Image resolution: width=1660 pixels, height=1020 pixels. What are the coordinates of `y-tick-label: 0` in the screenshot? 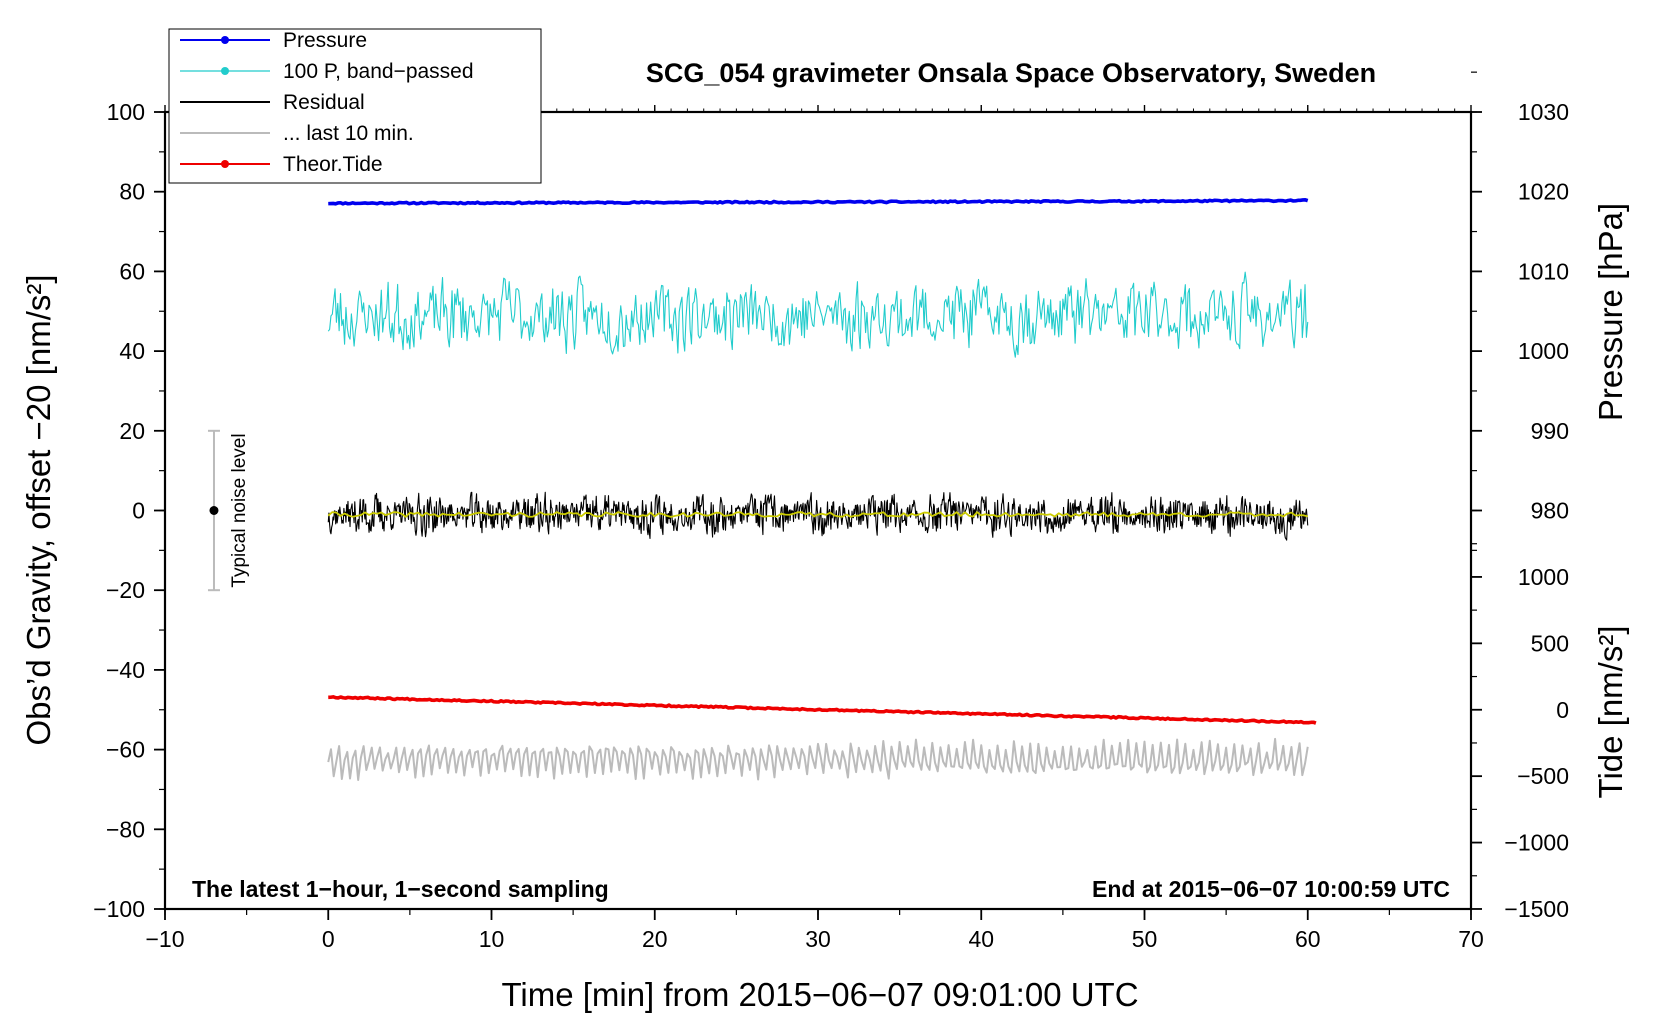 It's located at (138, 511).